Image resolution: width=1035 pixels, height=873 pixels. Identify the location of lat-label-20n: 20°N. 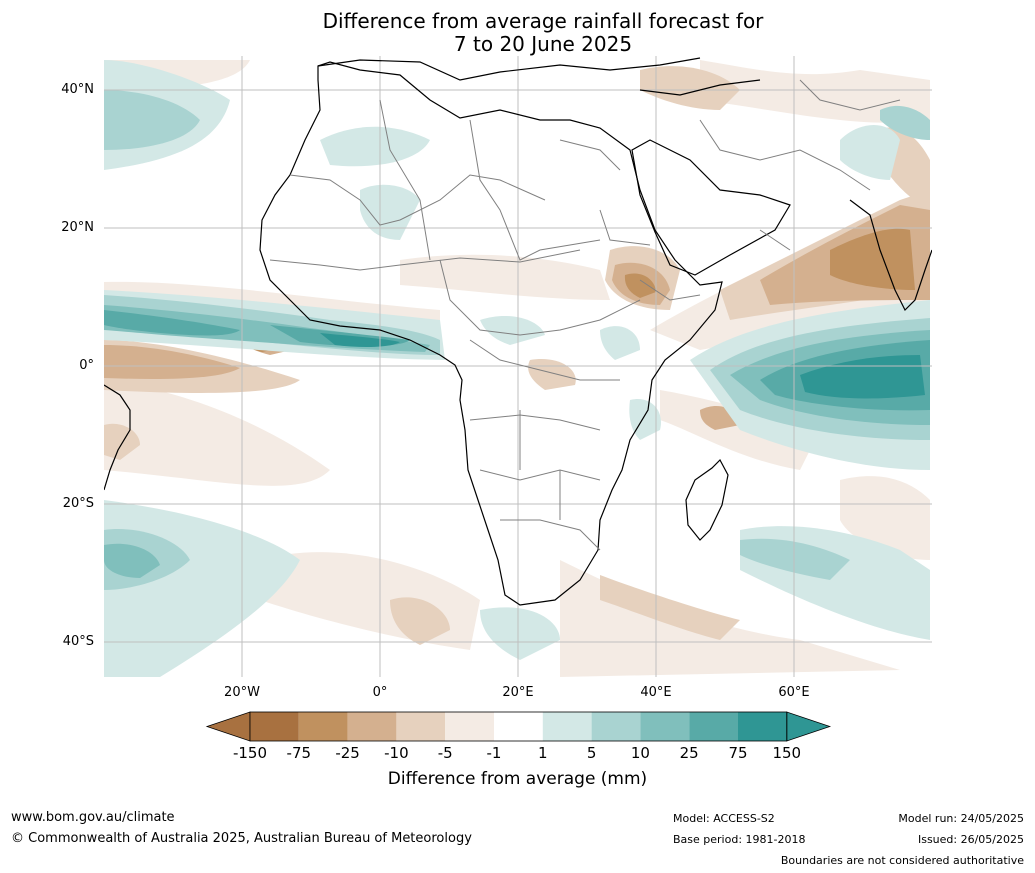
(77, 227).